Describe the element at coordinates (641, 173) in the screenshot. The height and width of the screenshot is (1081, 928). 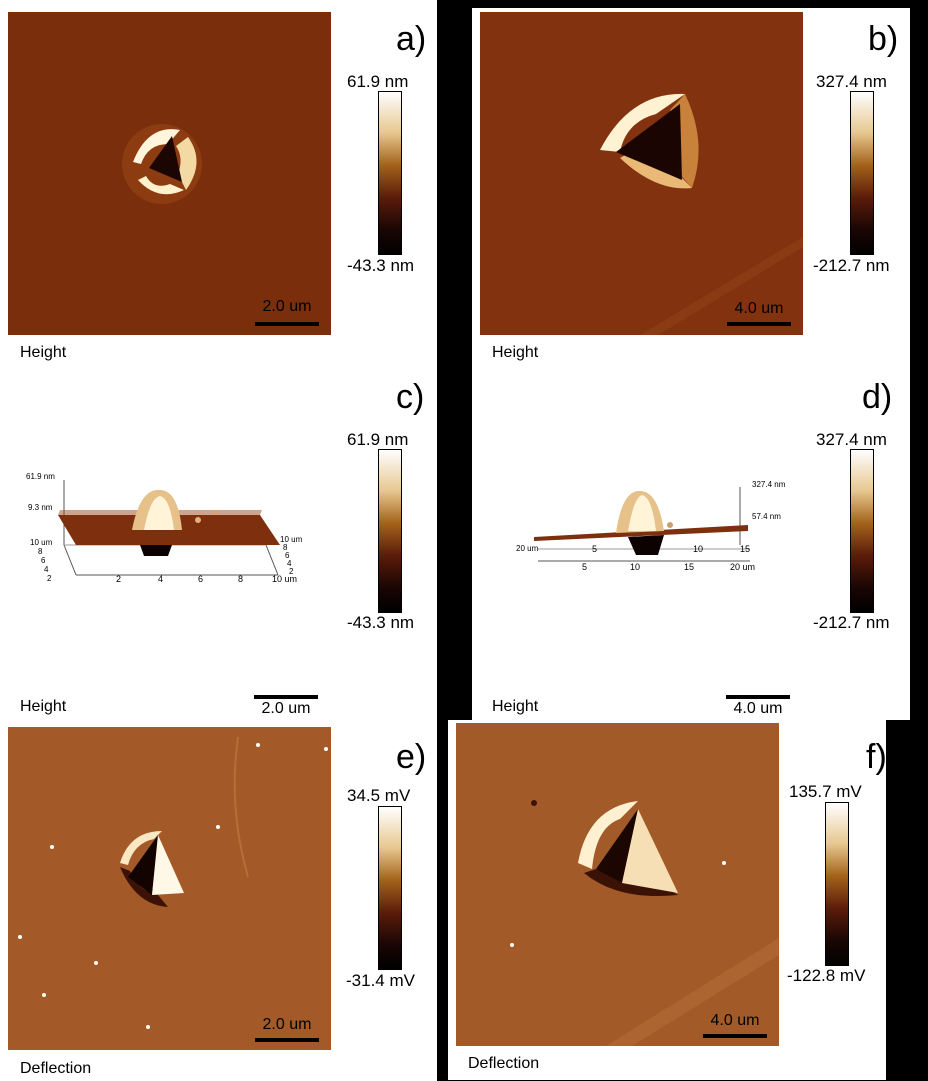
I see `afm-height-image-b` at that location.